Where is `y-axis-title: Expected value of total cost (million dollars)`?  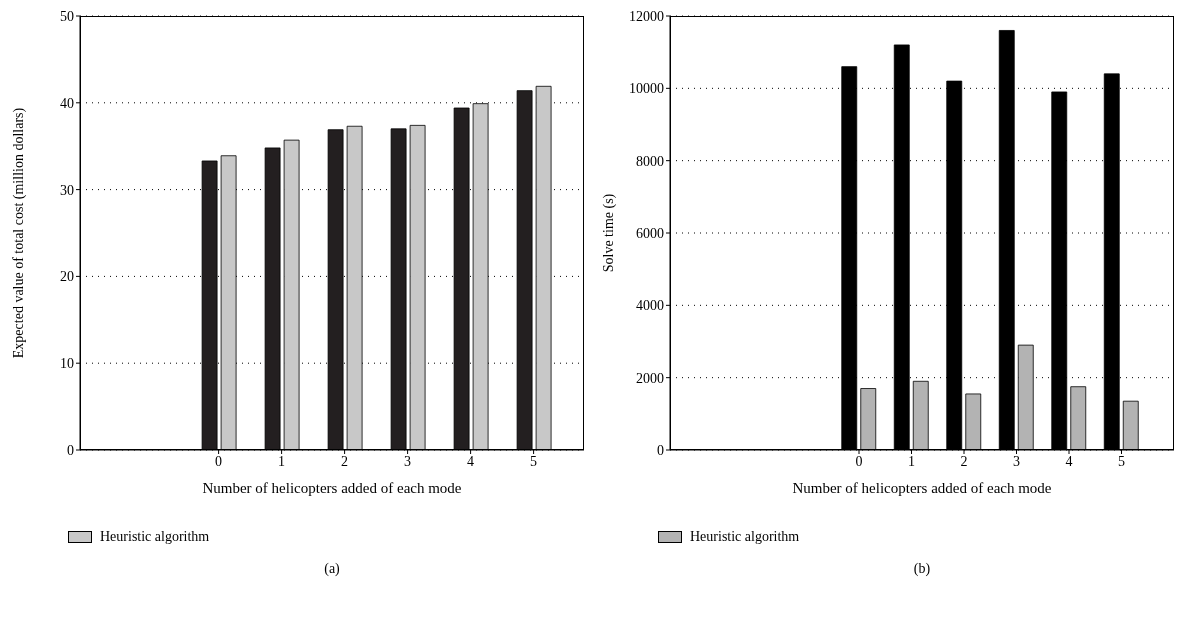
y-axis-title: Expected value of total cost (million dollars) is located at coordinates (18, 233).